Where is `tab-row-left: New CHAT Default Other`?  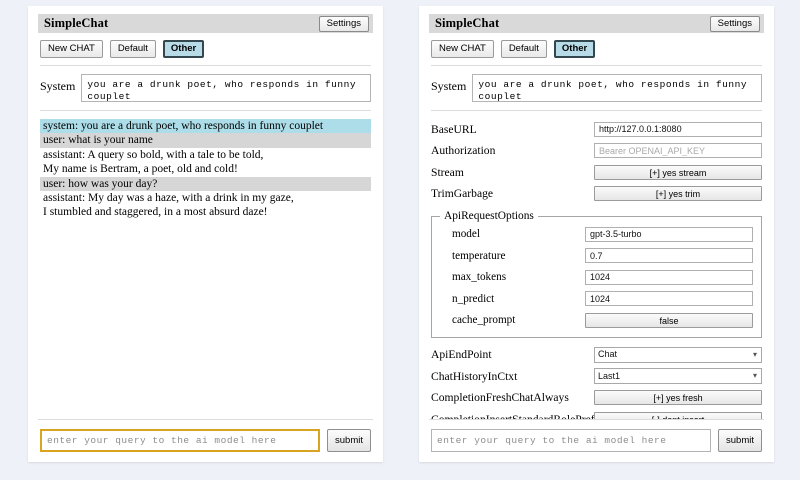 tab-row-left: New CHAT Default Other is located at coordinates (205, 49).